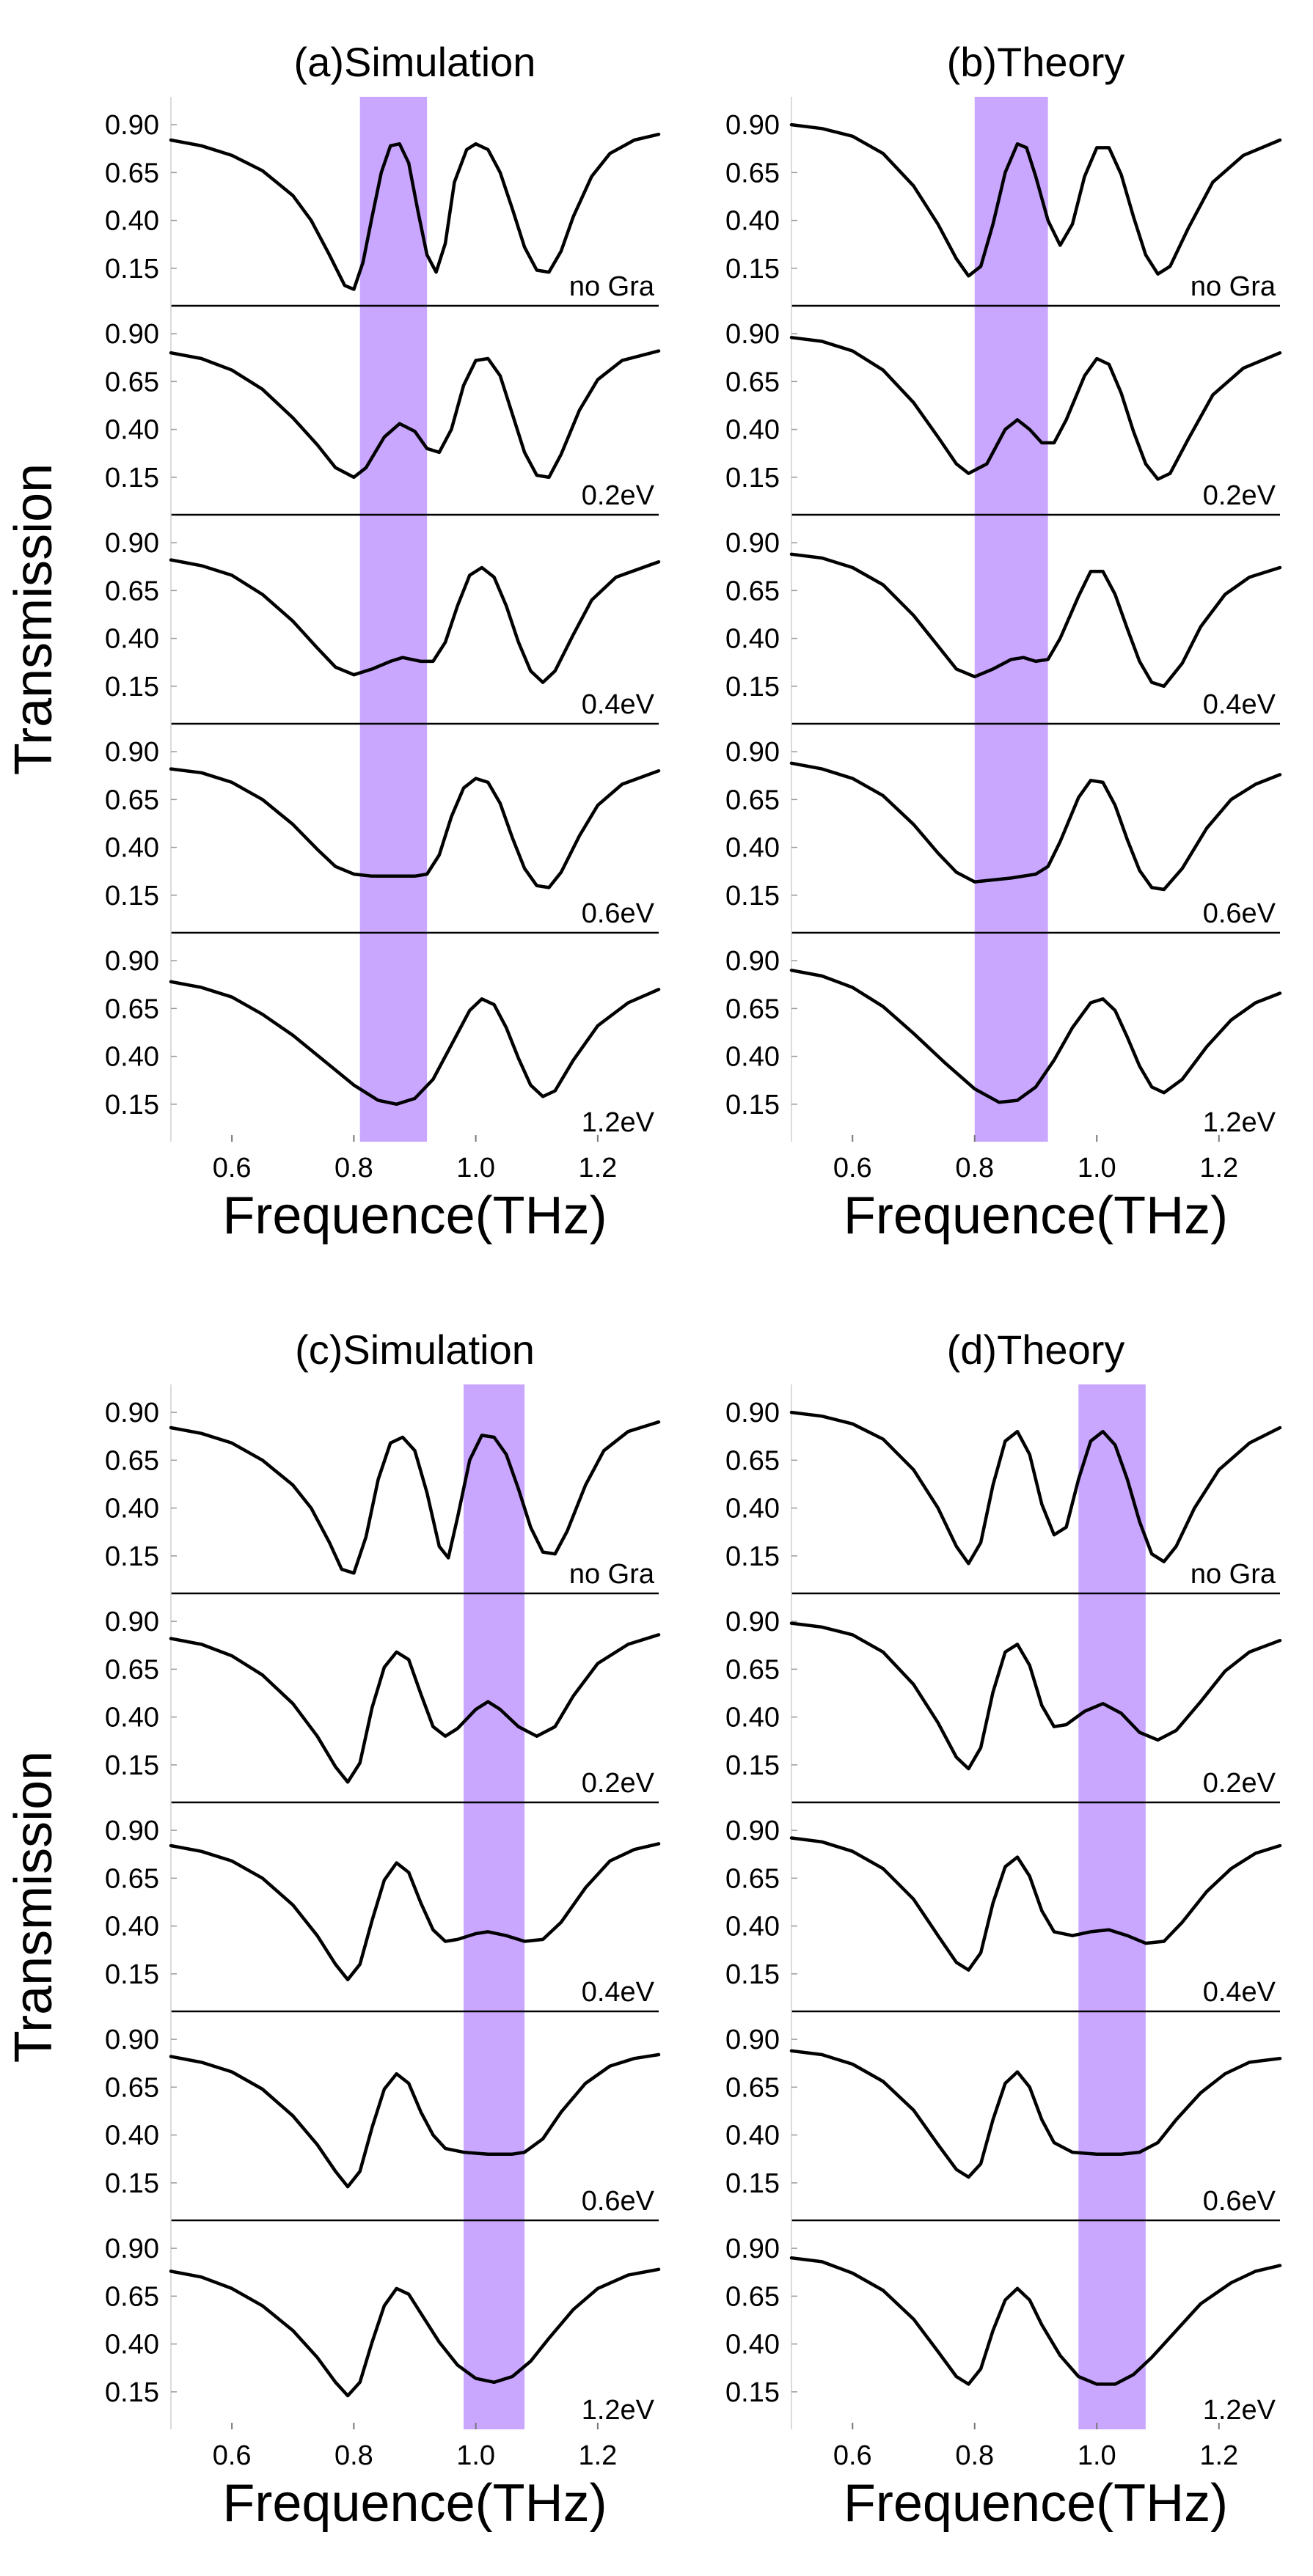 This screenshot has width=1313, height=2576. Describe the element at coordinates (415, 62) in the screenshot. I see `panel-title: (a)Simulation` at that location.